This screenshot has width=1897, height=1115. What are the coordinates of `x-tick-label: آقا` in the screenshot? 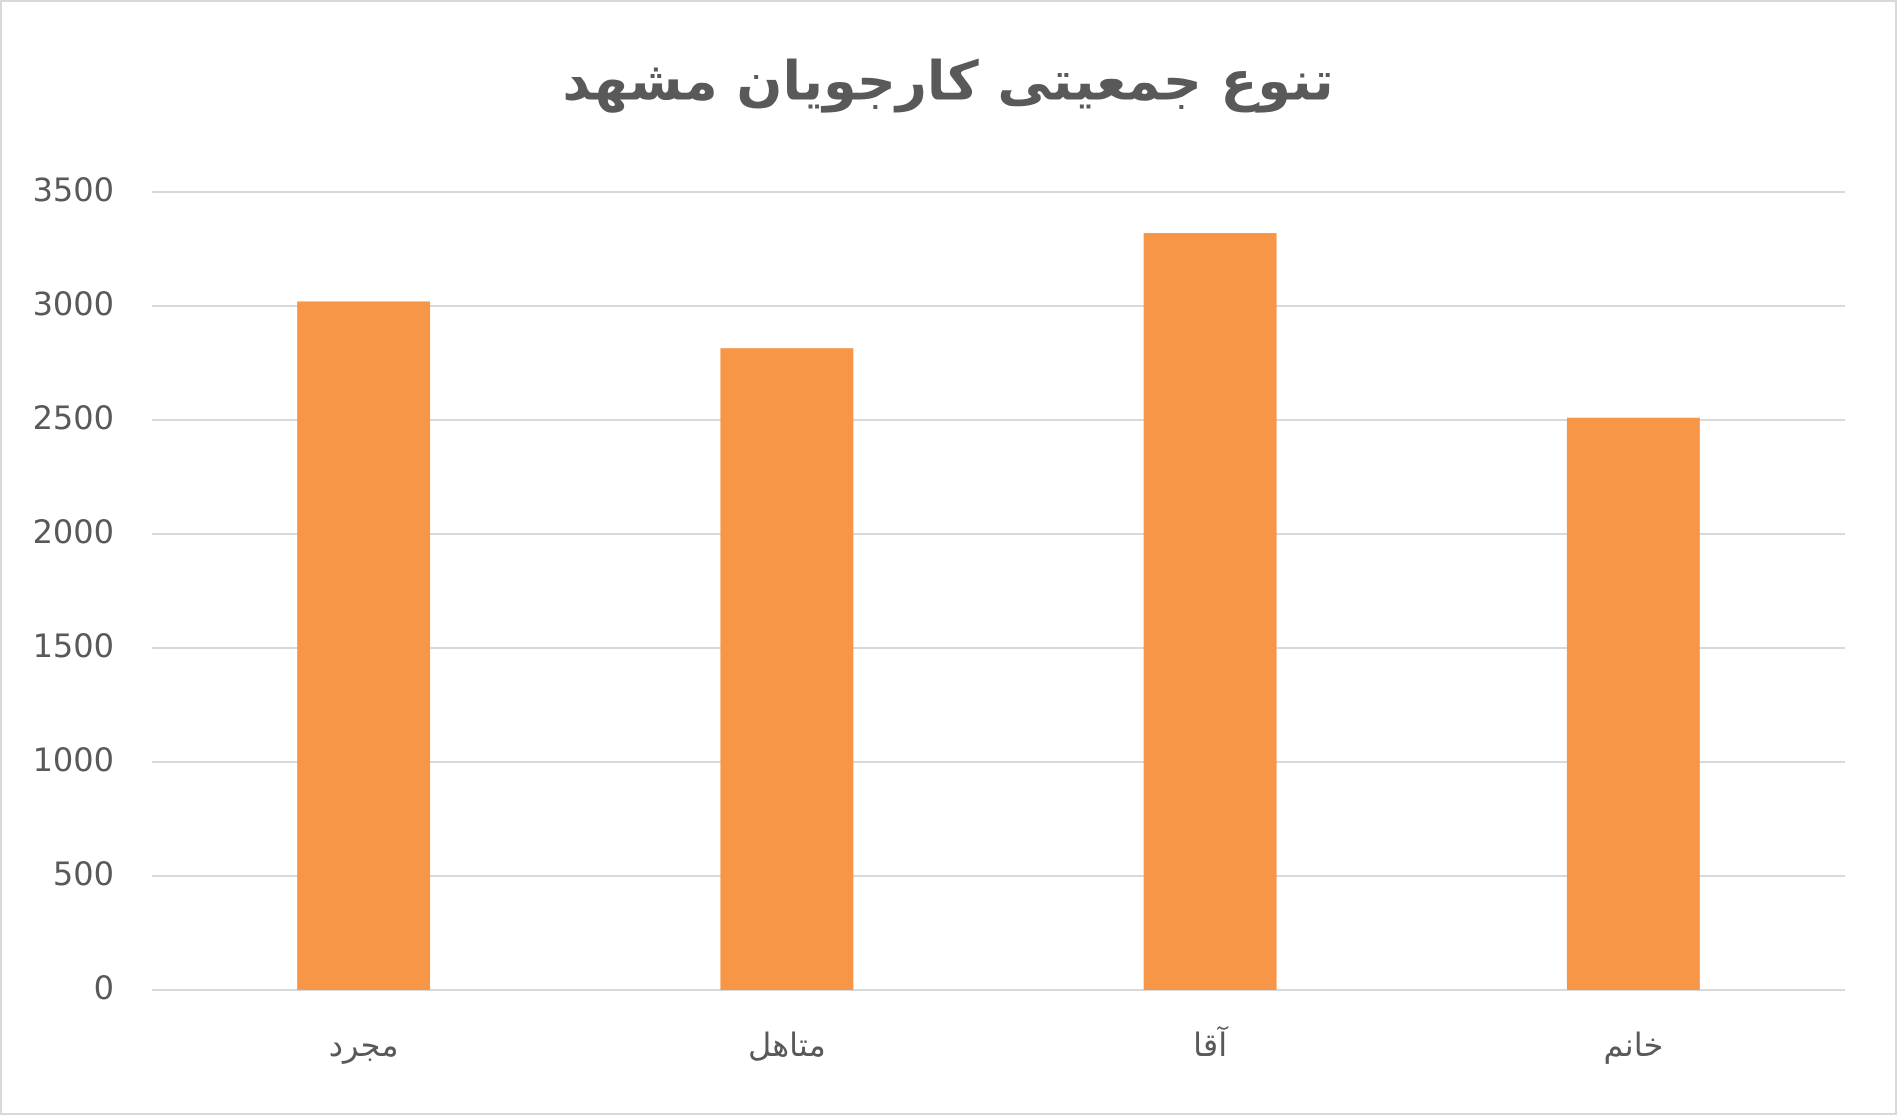 It's located at (1211, 1044).